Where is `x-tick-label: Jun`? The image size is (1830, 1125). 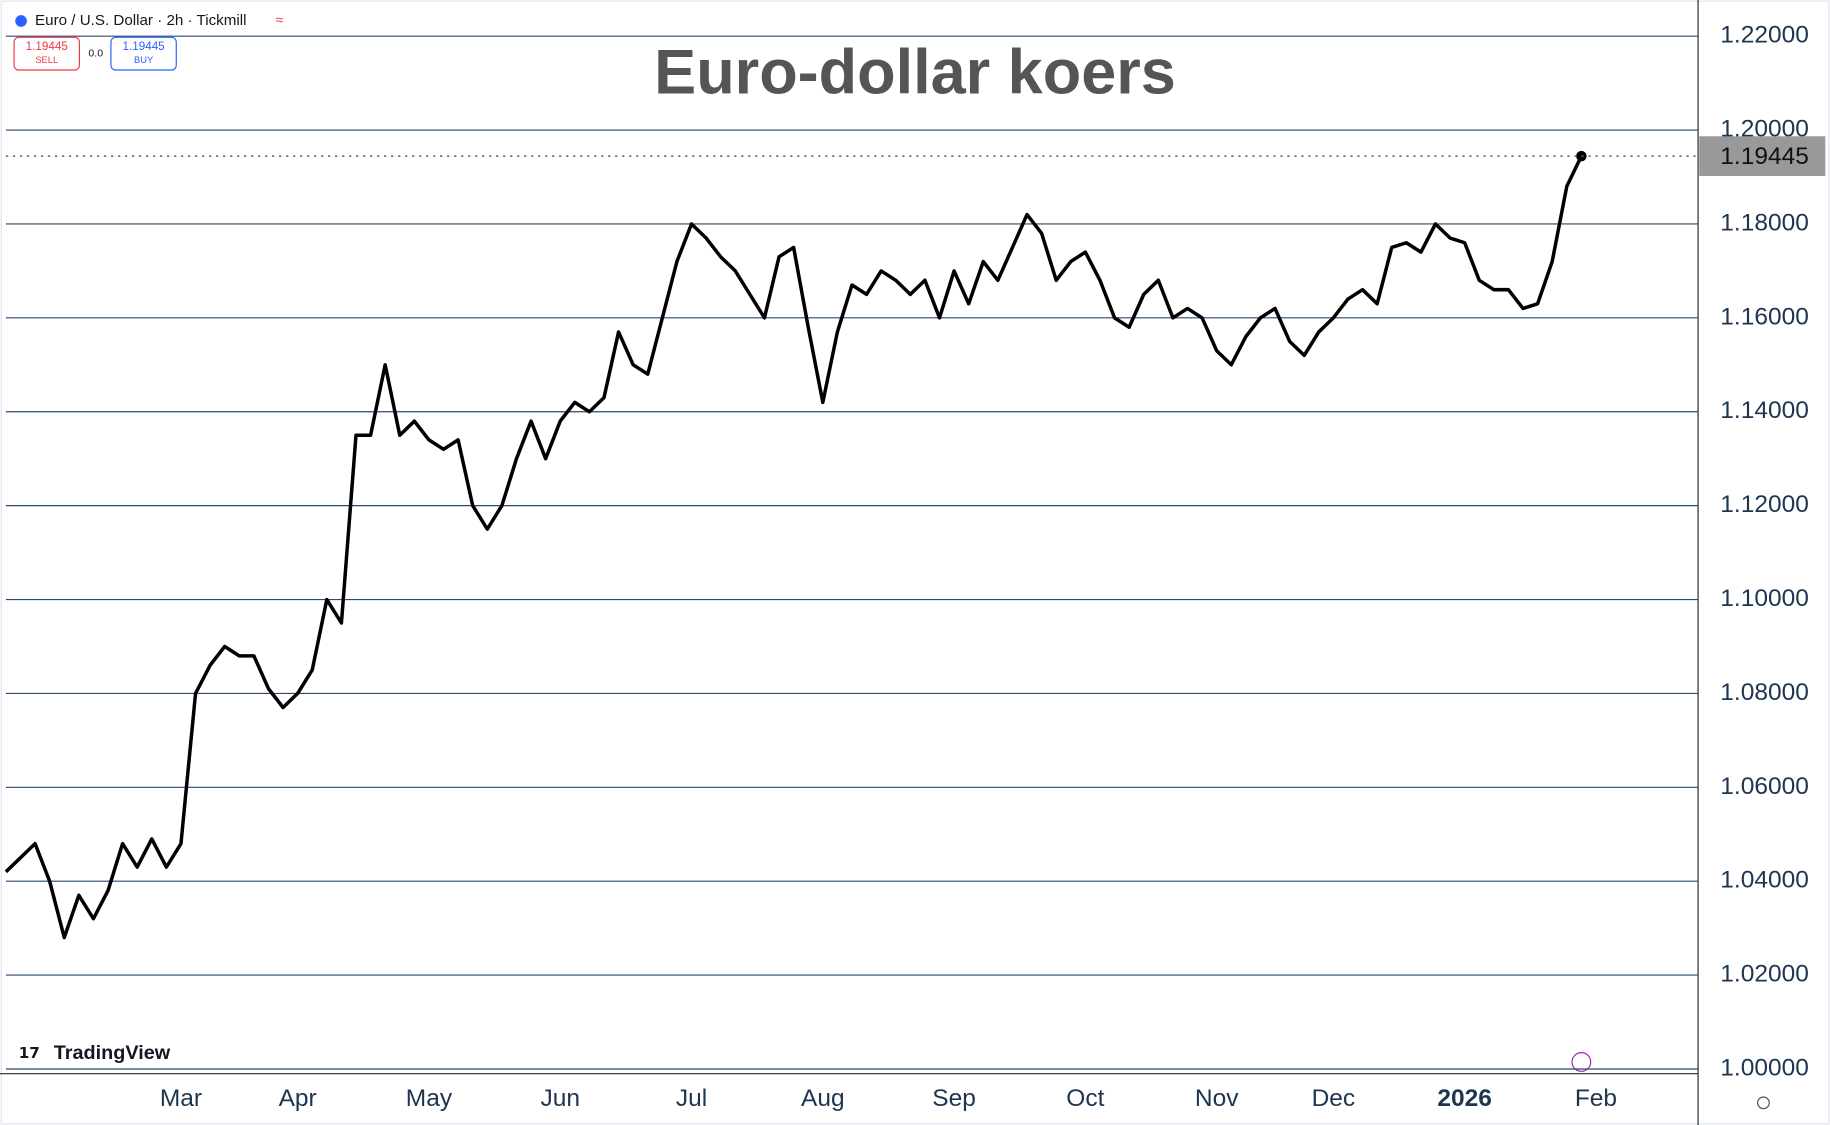 x-tick-label: Jun is located at coordinates (560, 1098).